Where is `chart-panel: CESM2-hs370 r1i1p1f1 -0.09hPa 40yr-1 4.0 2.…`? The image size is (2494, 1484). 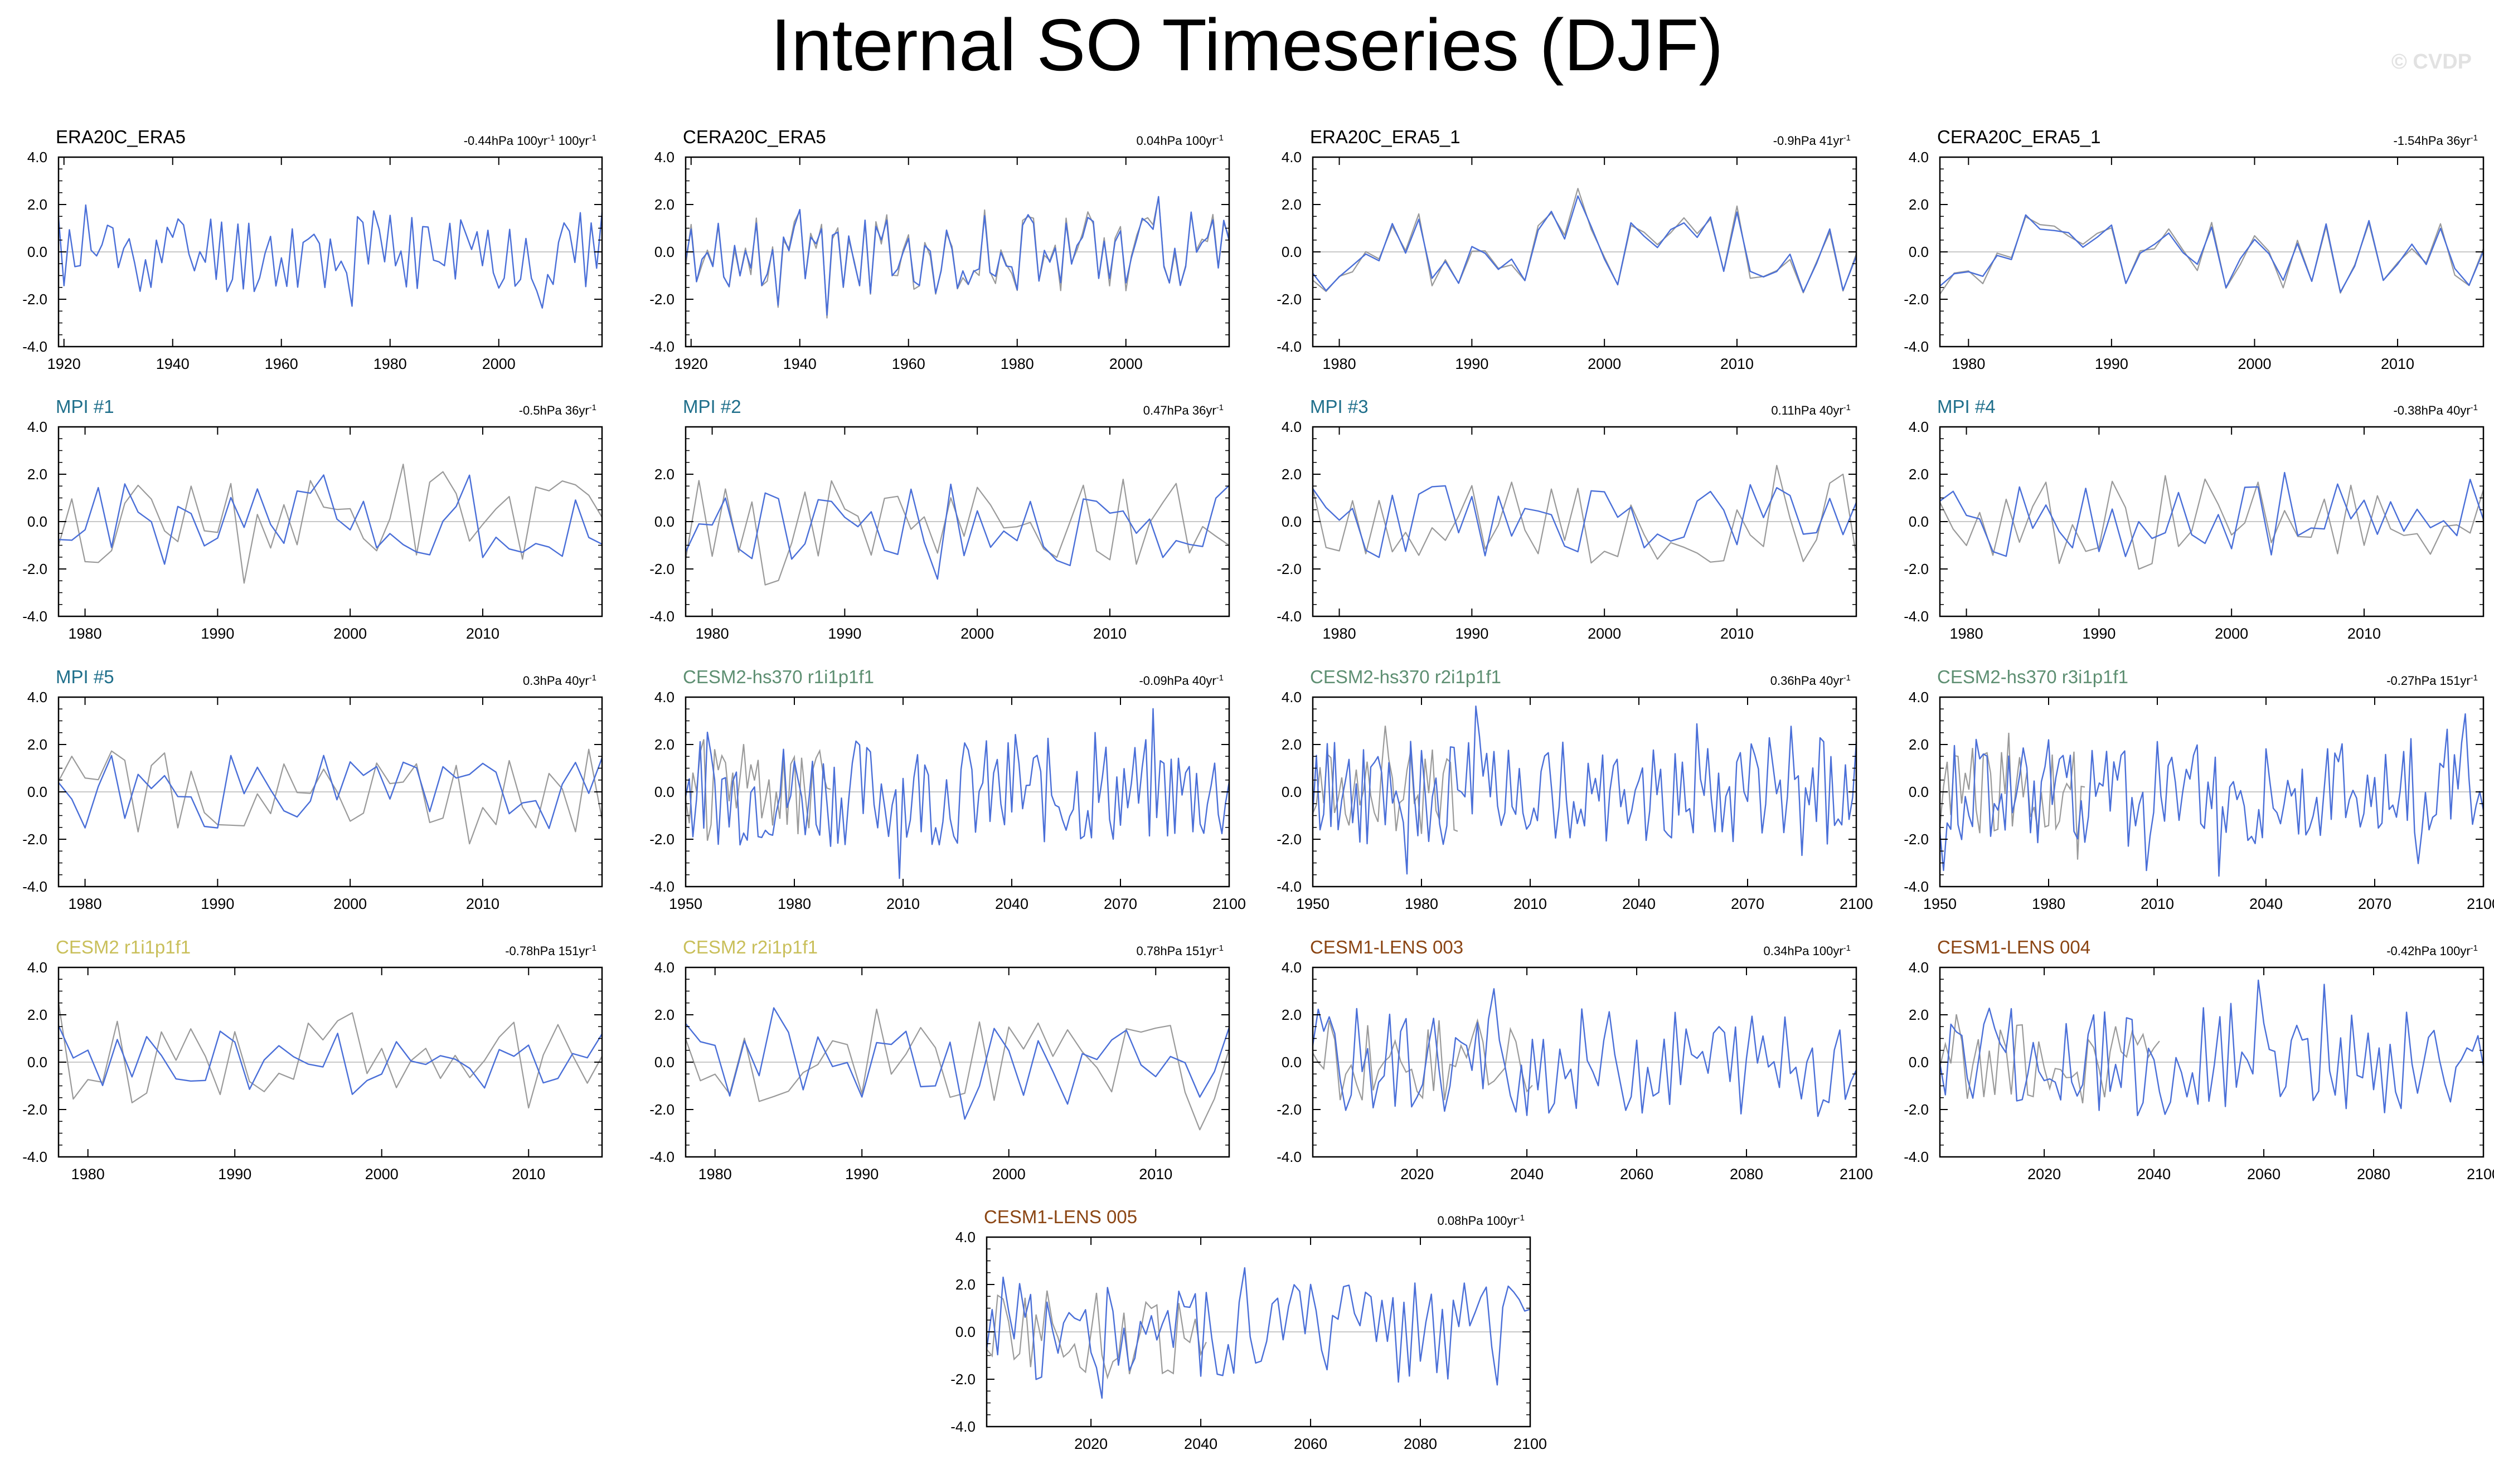 chart-panel: CESM2-hs370 r1i1p1f1 -0.09hPa 40yr-1 4.0 2.… is located at coordinates (947, 789).